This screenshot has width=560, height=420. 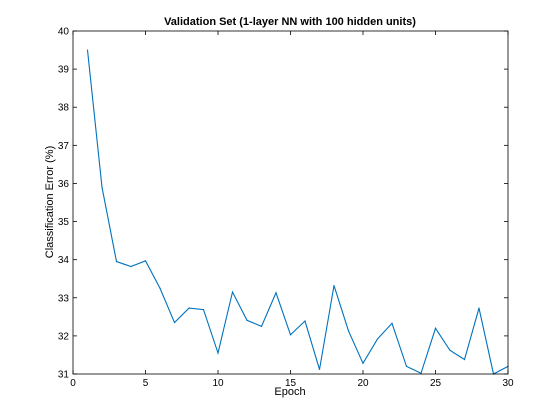 I want to click on y-axis-label: Classification Error (%), so click(x=50, y=202).